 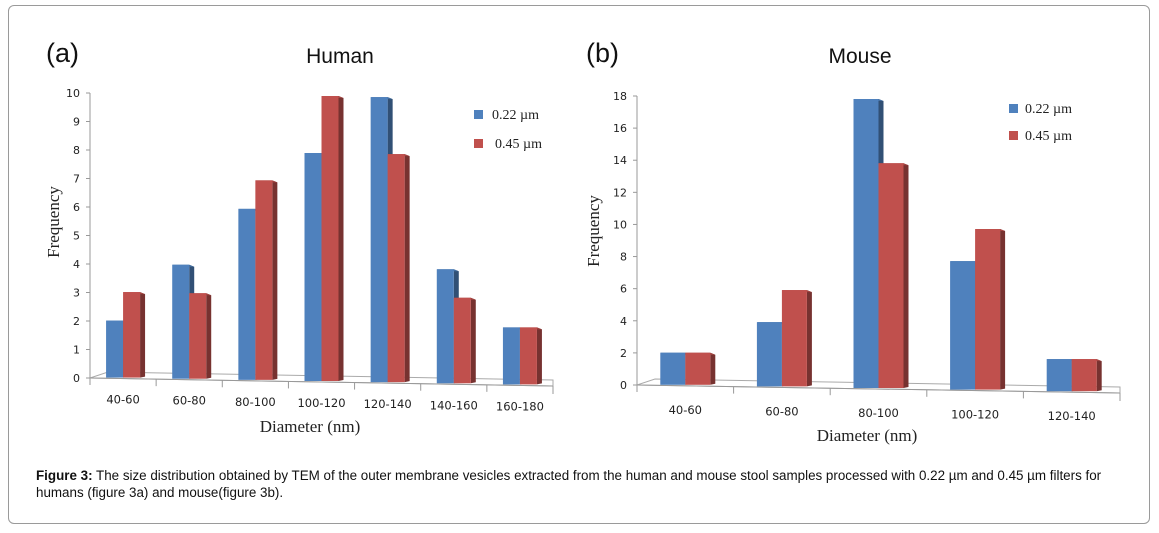 I want to click on y-tick-label: 18, so click(x=620, y=96).